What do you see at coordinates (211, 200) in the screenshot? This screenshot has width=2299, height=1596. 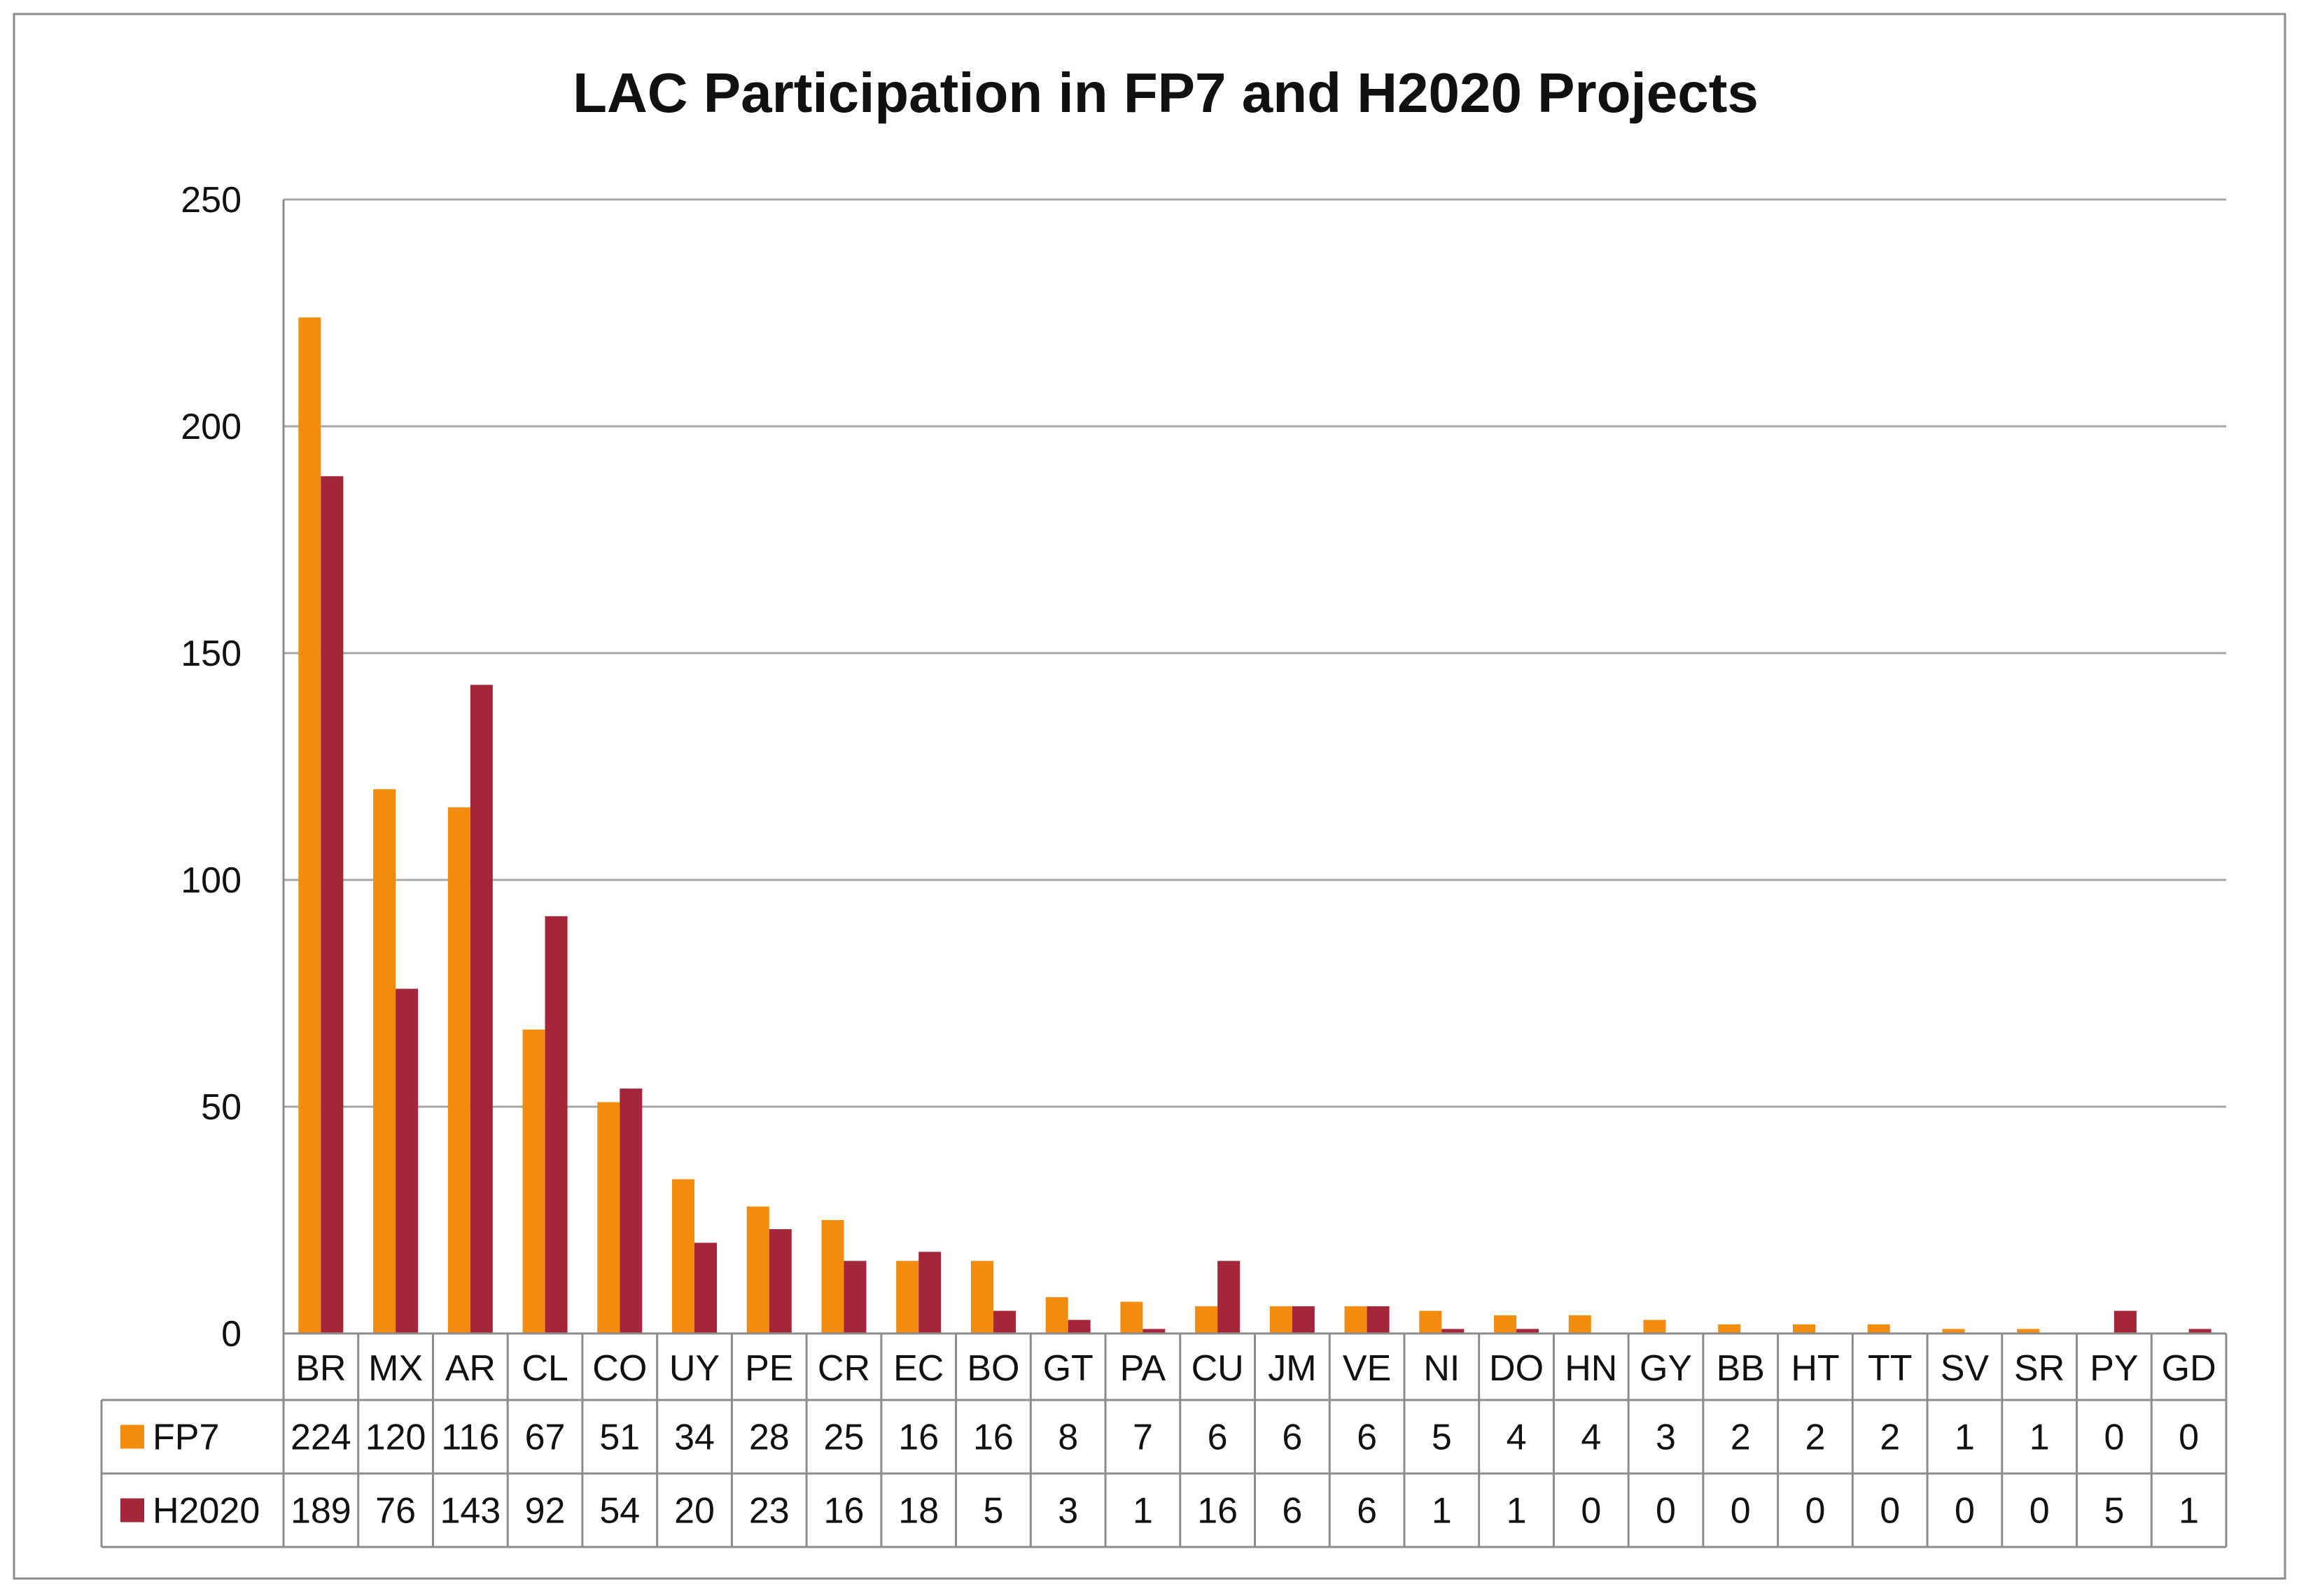 I see `y-tick-label: 250` at bounding box center [211, 200].